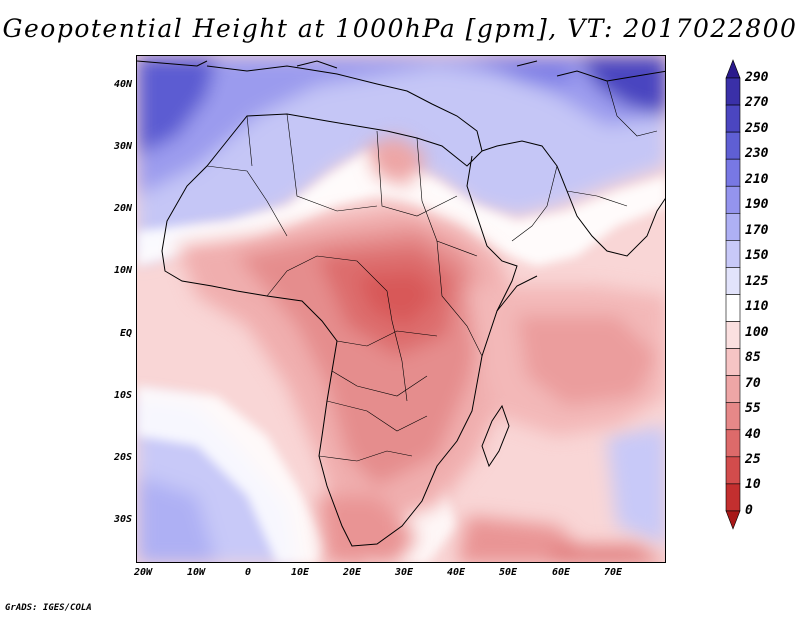  What do you see at coordinates (757, 332) in the screenshot?
I see `colorbar-label: 100` at bounding box center [757, 332].